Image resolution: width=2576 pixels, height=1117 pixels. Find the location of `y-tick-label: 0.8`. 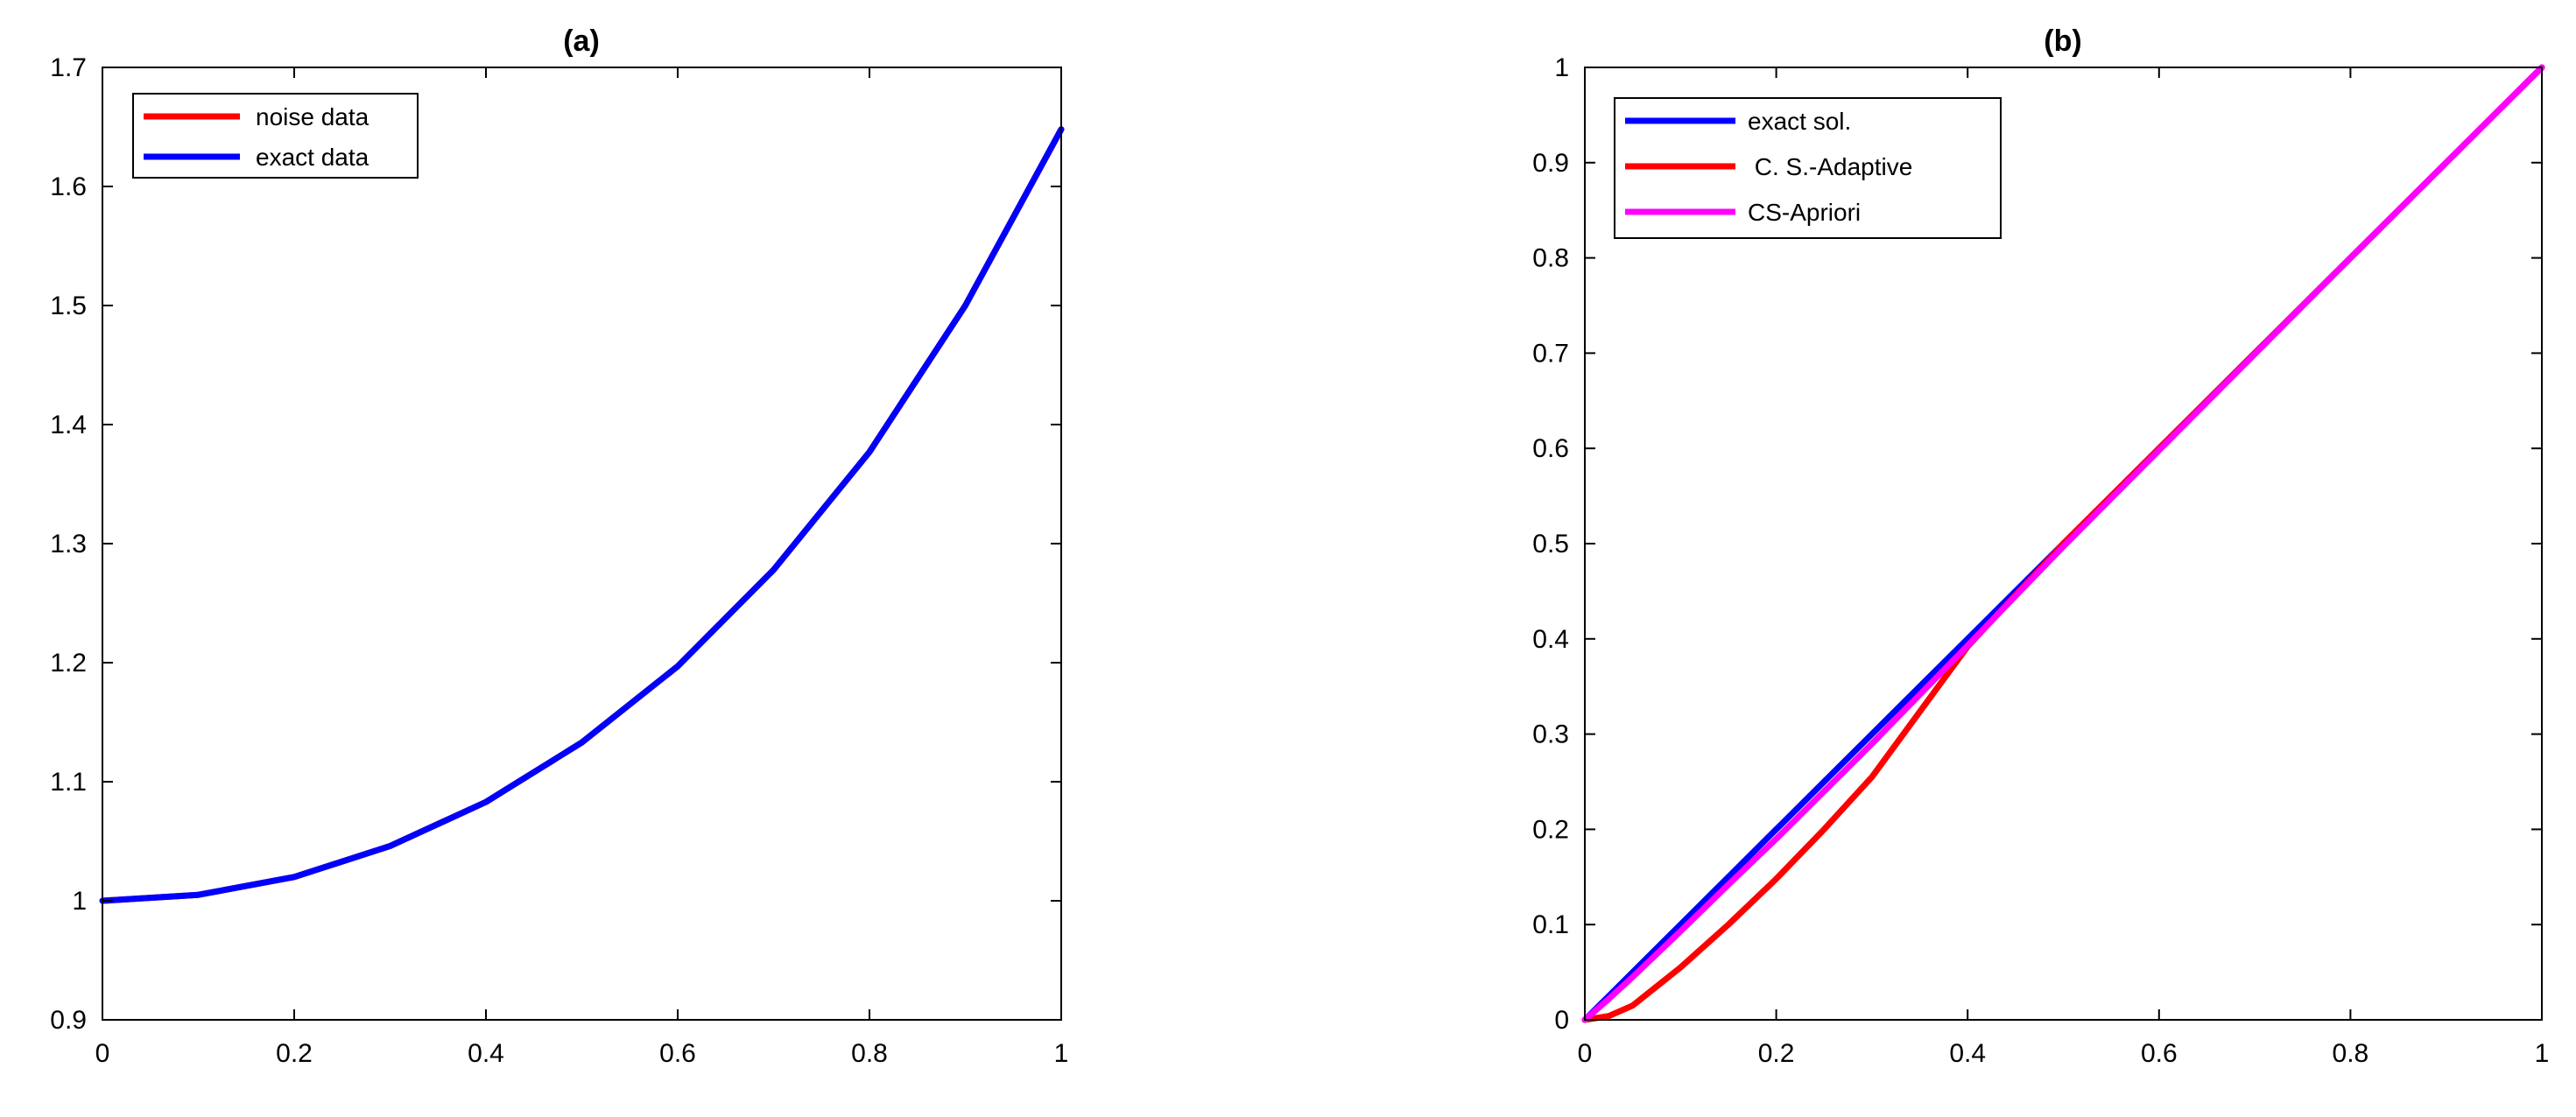

y-tick-label: 0.8 is located at coordinates (1550, 258).